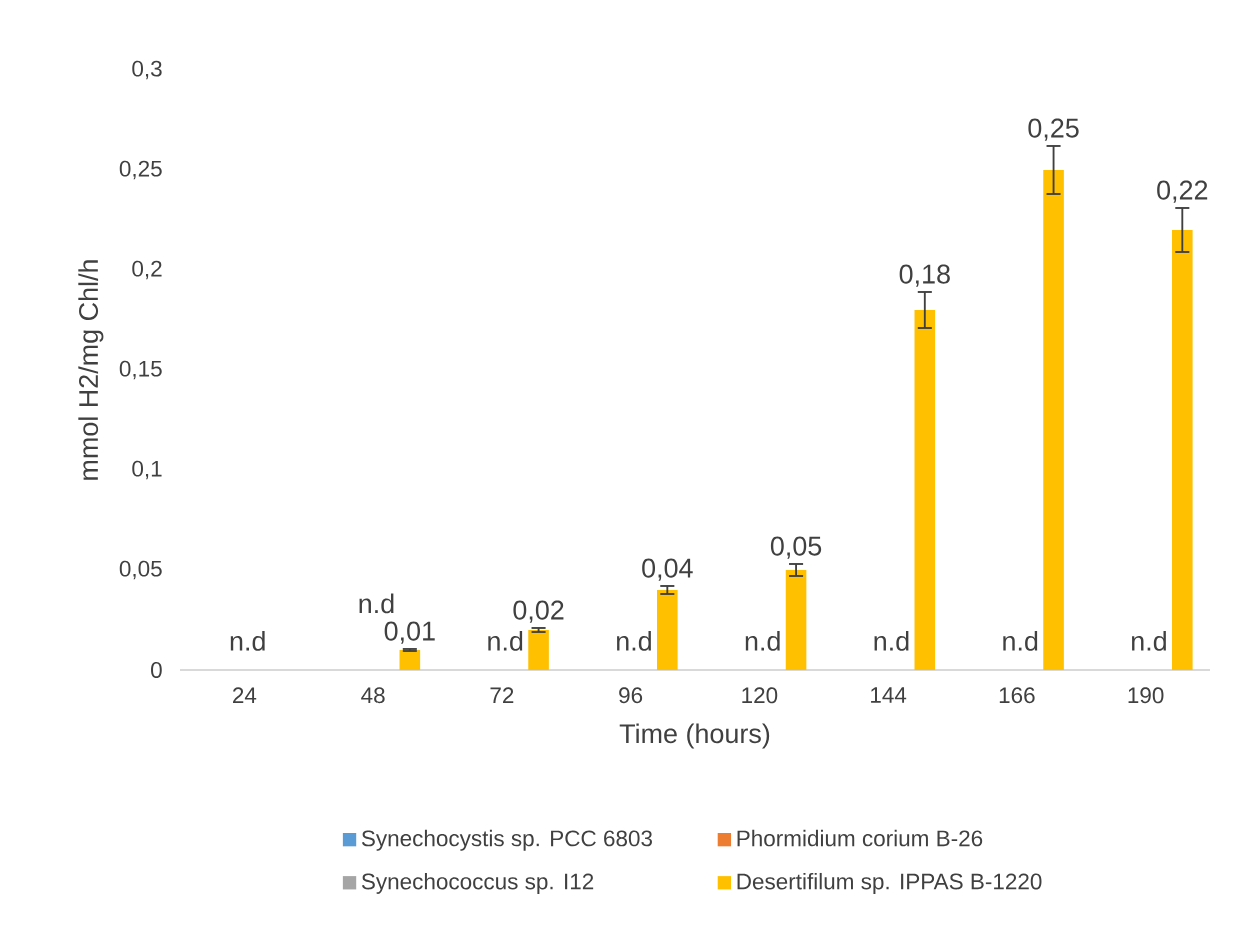 Image resolution: width=1245 pixels, height=930 pixels. What do you see at coordinates (1053, 129) in the screenshot?
I see `data-label: 0,25` at bounding box center [1053, 129].